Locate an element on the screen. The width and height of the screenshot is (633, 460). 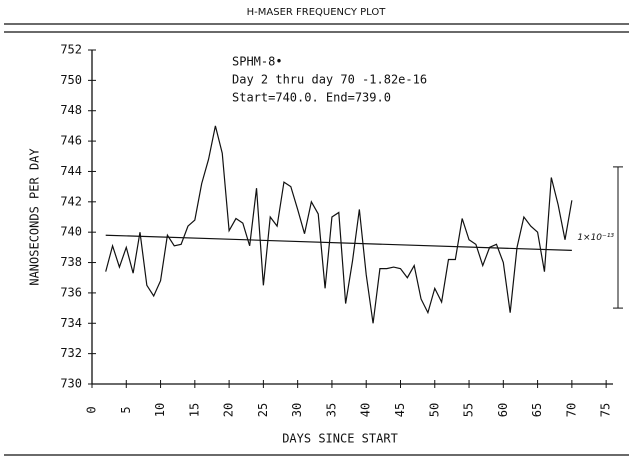
y-tick-label: 752 is located at coordinates (71, 50).